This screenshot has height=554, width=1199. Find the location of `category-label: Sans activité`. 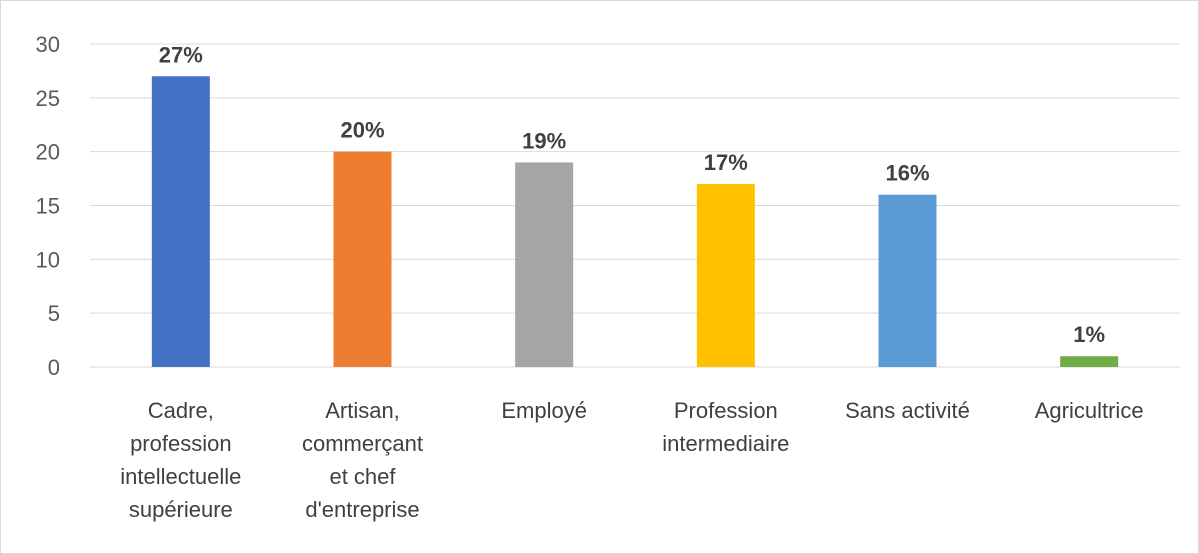

category-label: Sans activité is located at coordinates (907, 410).